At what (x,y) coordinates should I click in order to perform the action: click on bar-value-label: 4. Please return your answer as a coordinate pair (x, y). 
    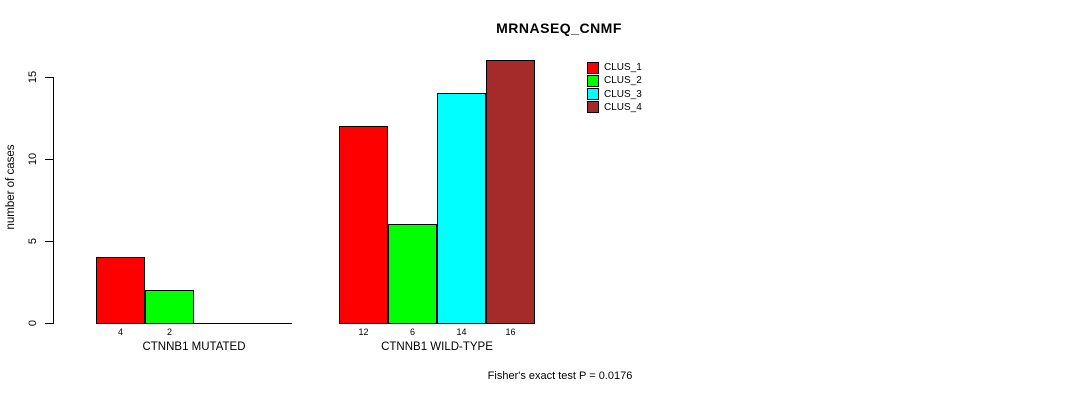
    Looking at the image, I should click on (120, 332).